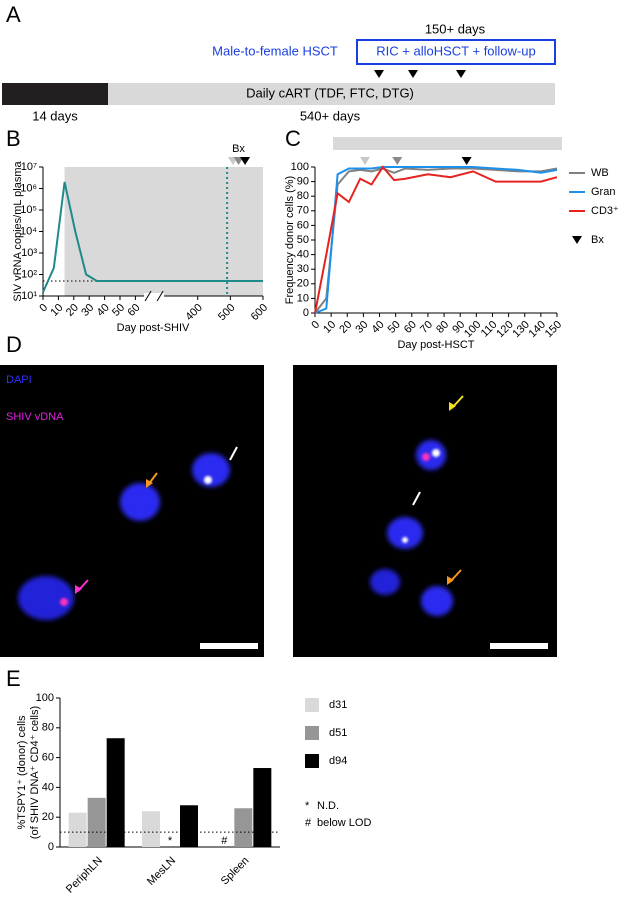 The height and width of the screenshot is (902, 624). Describe the element at coordinates (345, 327) in the screenshot. I see `x-tick-label: 20` at that location.